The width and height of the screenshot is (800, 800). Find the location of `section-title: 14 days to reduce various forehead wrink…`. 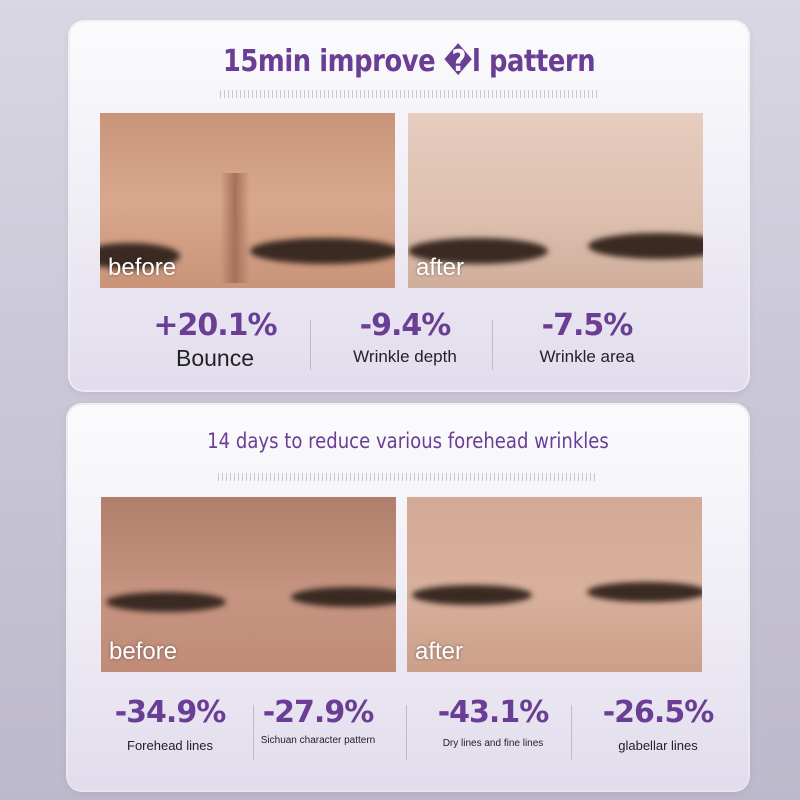

section-title: 14 days to reduce various forehead wrink… is located at coordinates (408, 441).